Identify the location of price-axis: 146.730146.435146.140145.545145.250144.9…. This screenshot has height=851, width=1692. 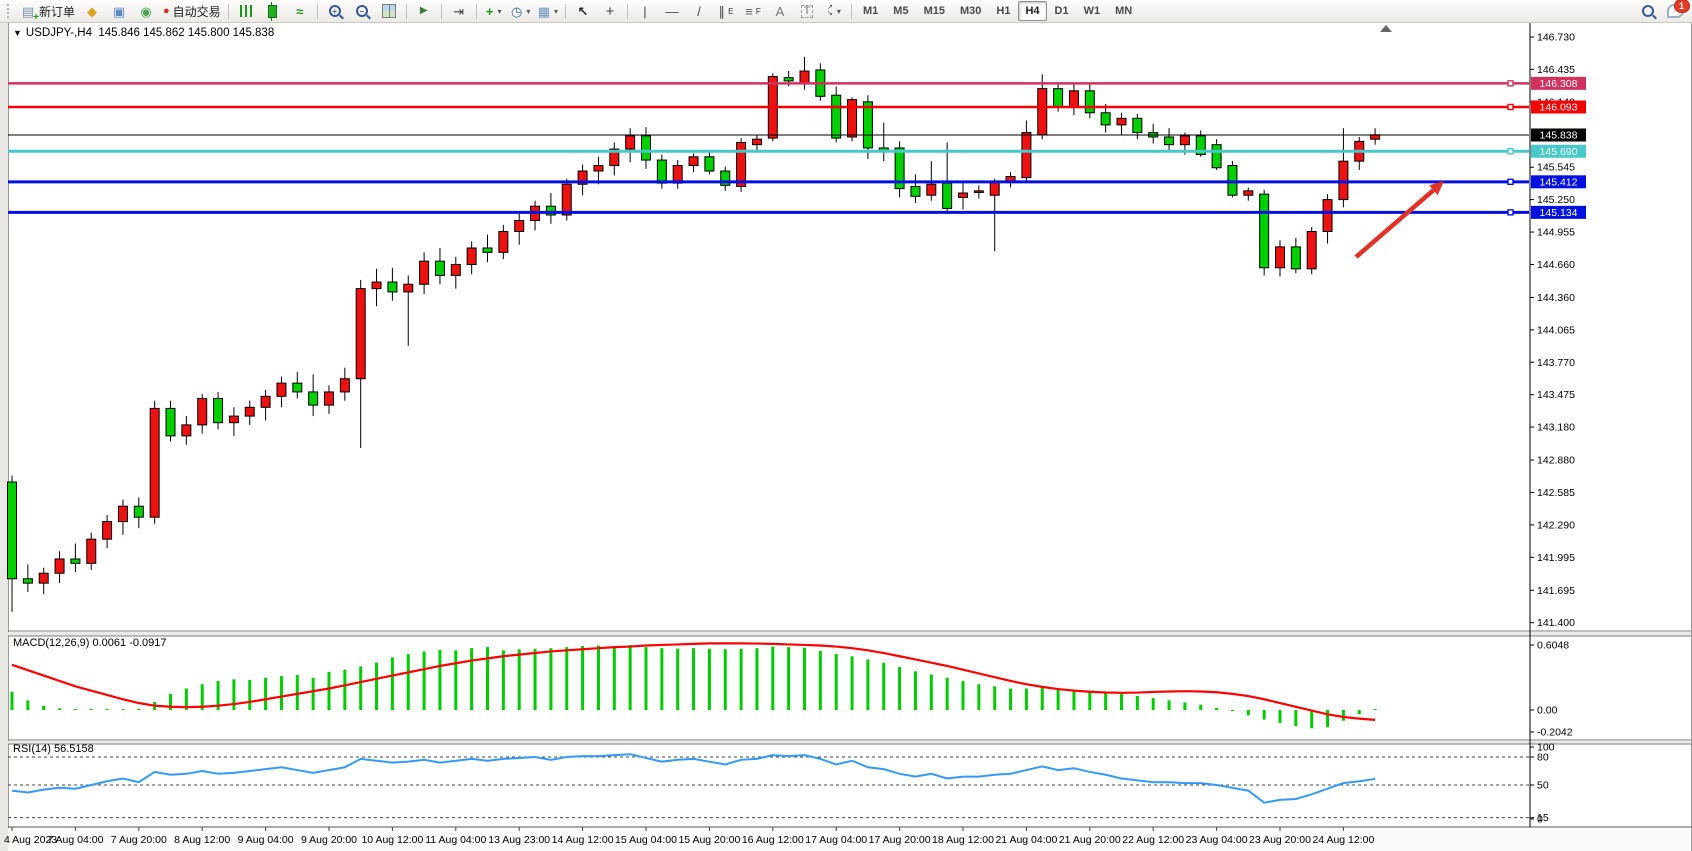
(1557, 424).